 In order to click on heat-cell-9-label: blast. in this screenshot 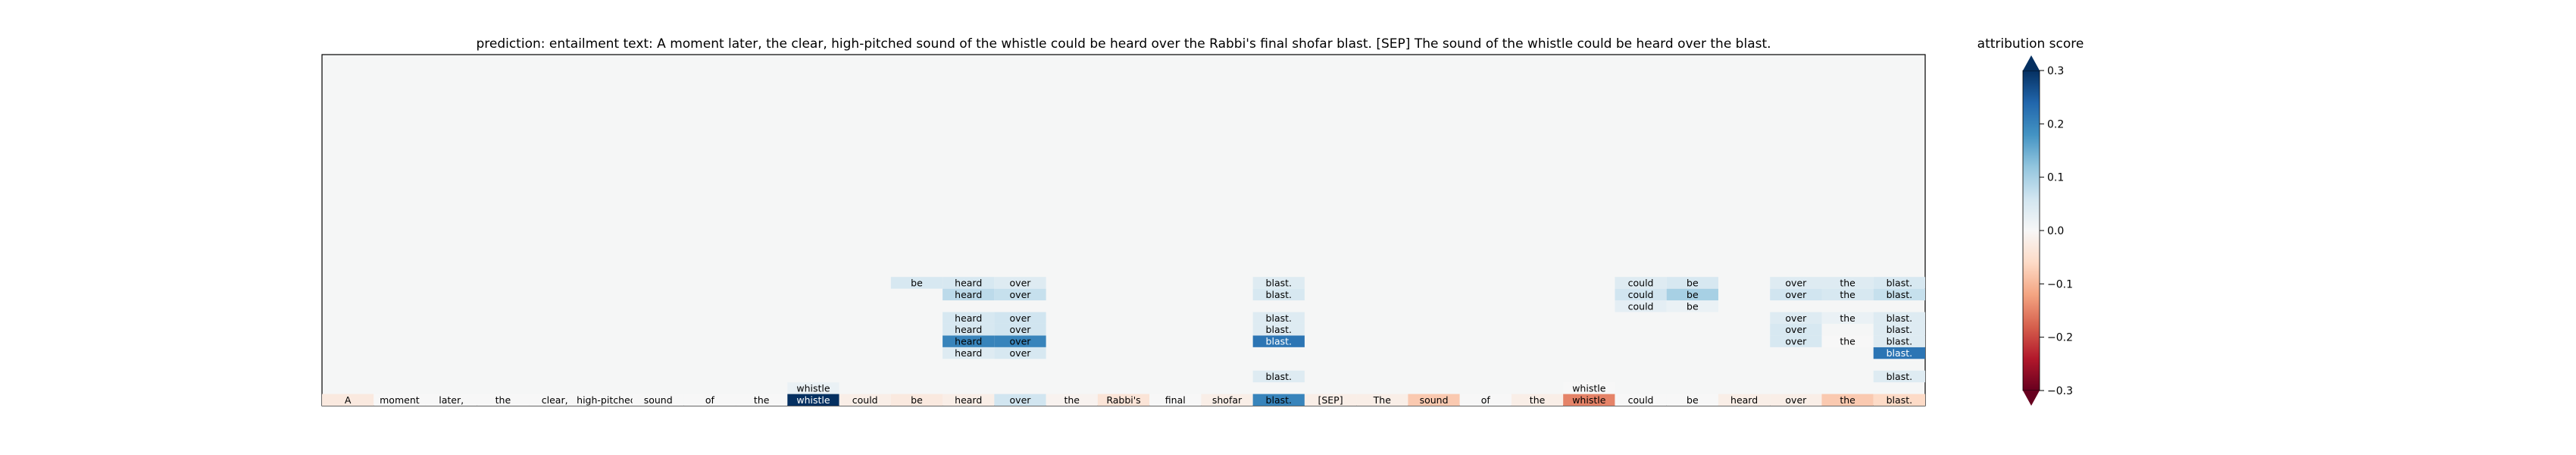, I will do `click(1279, 341)`.